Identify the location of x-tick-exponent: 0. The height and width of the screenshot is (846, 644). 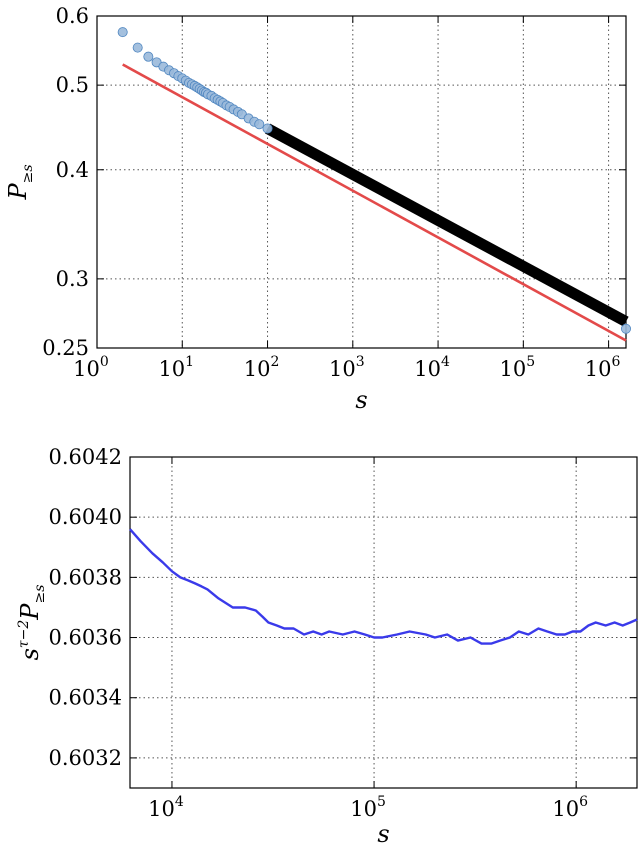
(104, 362).